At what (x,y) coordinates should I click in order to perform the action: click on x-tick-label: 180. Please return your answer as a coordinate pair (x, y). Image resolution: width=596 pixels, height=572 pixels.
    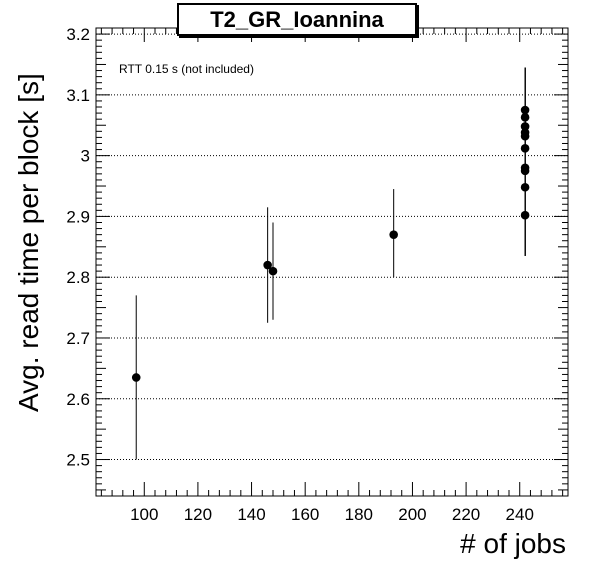
    Looking at the image, I should click on (359, 514).